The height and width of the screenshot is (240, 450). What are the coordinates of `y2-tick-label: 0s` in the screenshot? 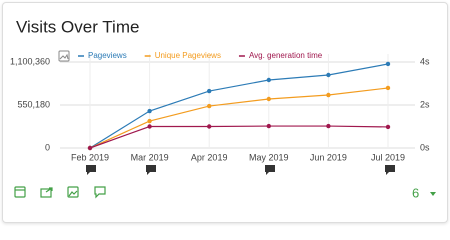 It's located at (425, 147).